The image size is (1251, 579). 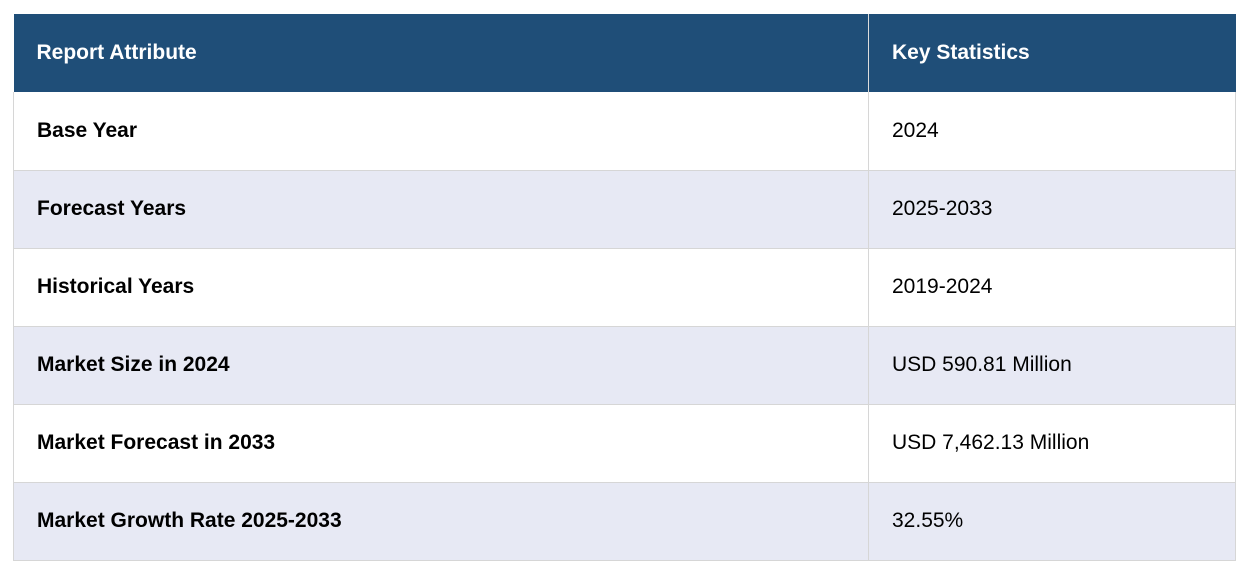 I want to click on table-row: Historical Years 2019-2024, so click(x=624, y=287).